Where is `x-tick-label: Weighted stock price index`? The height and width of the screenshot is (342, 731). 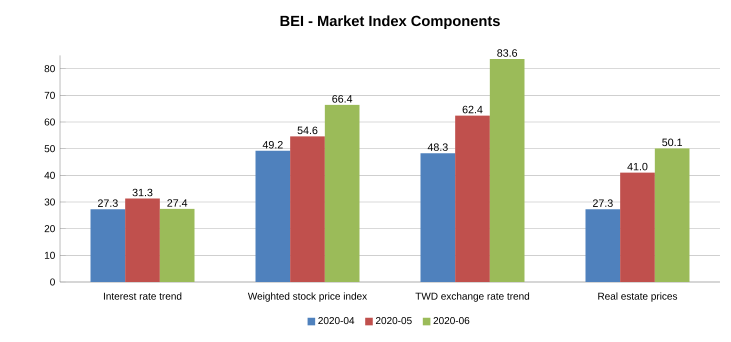 x-tick-label: Weighted stock price index is located at coordinates (308, 297).